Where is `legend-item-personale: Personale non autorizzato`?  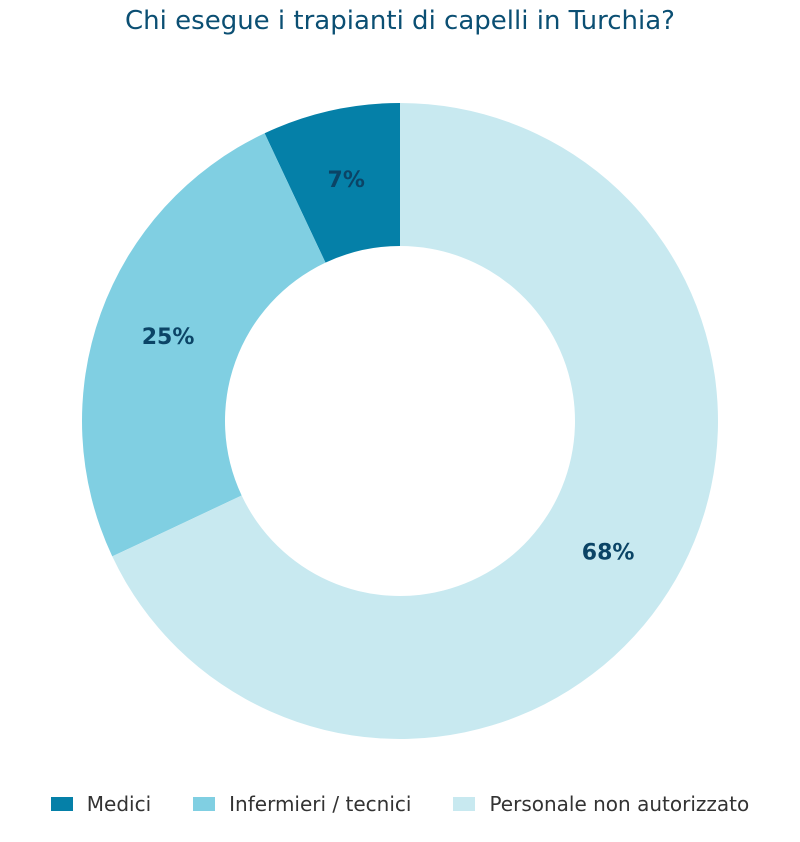
legend-item-personale: Personale non autorizzato is located at coordinates (601, 804).